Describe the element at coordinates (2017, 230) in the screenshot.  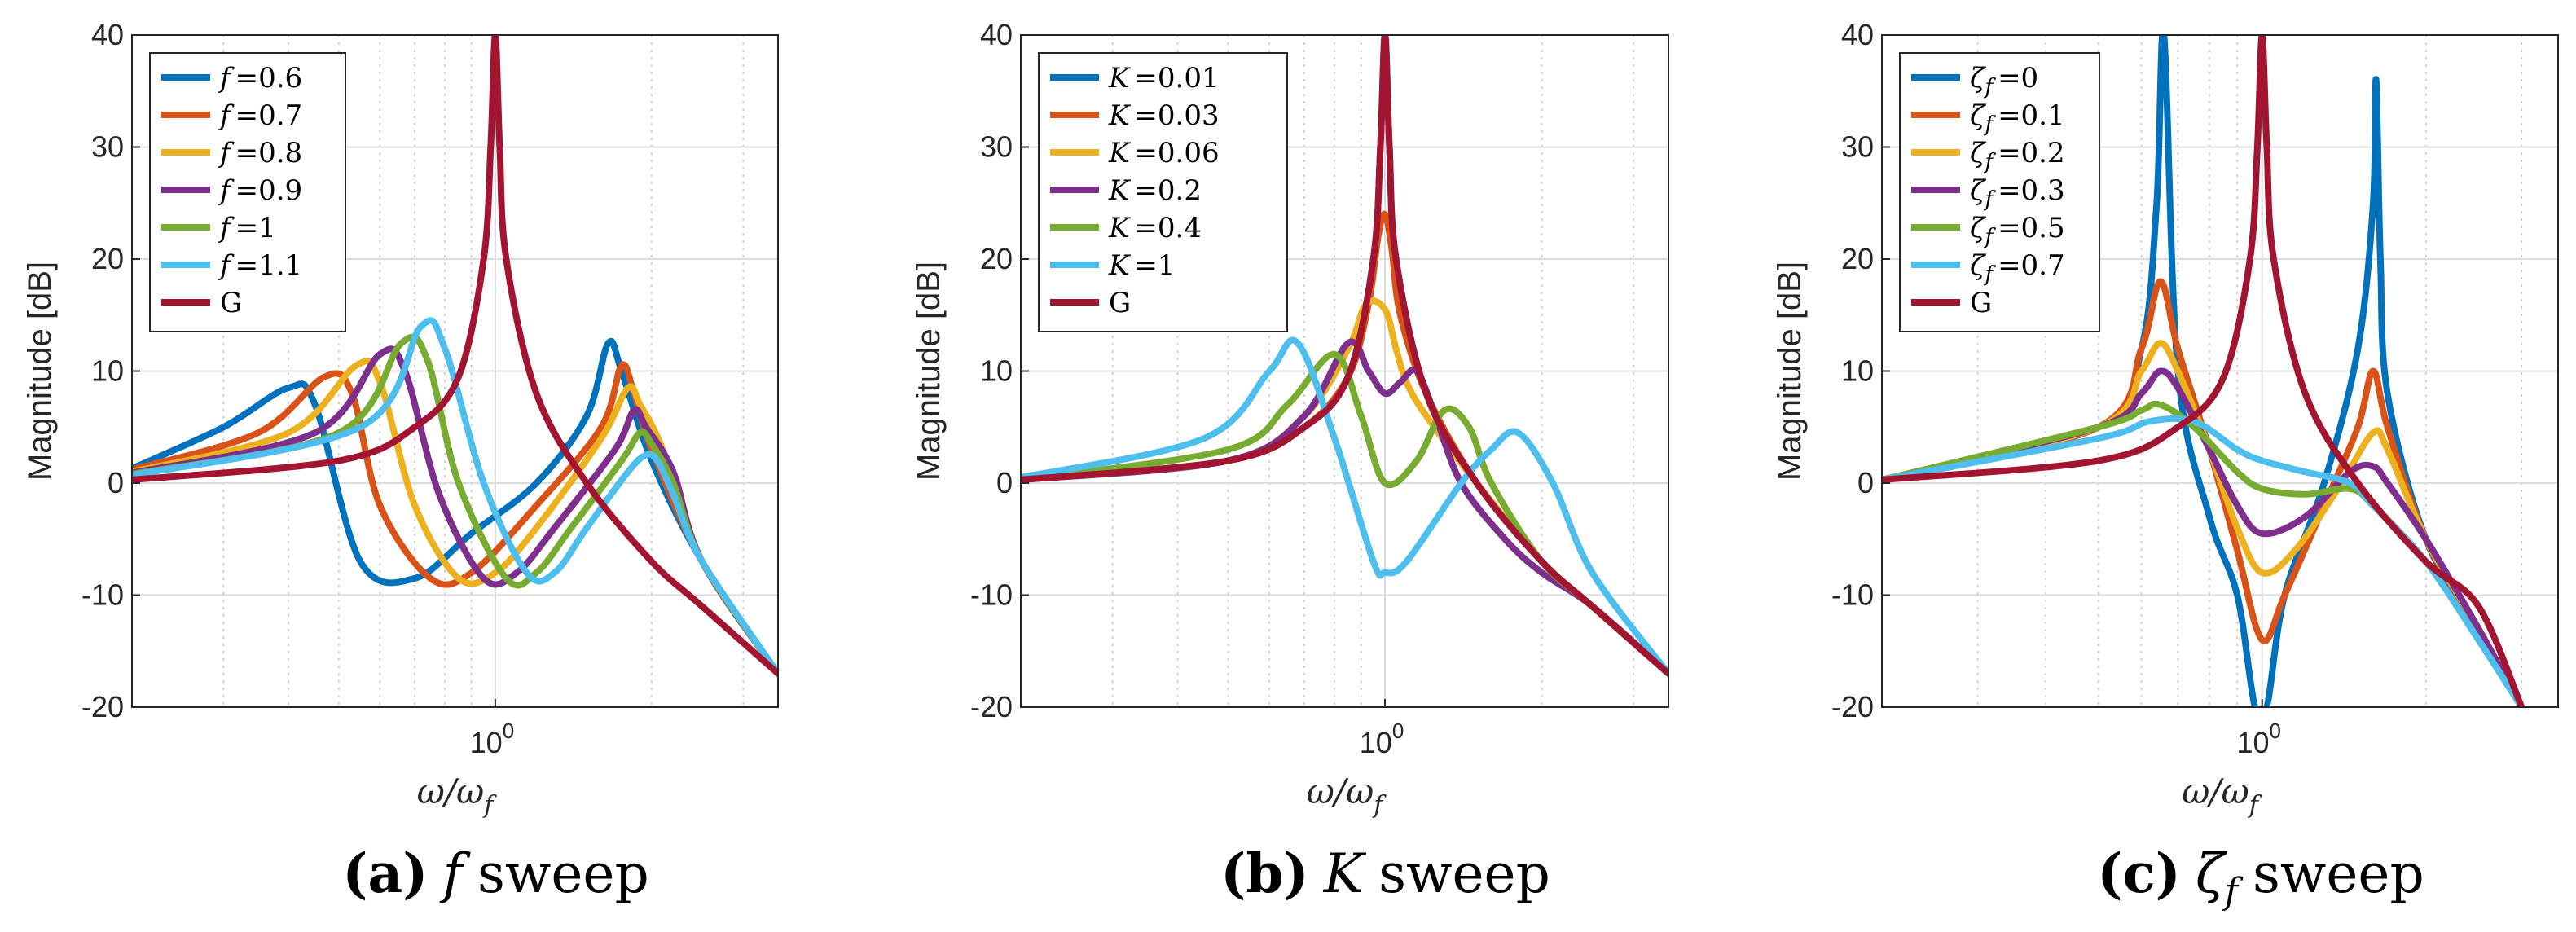
I see `legend-entry: ζf =0.5` at that location.